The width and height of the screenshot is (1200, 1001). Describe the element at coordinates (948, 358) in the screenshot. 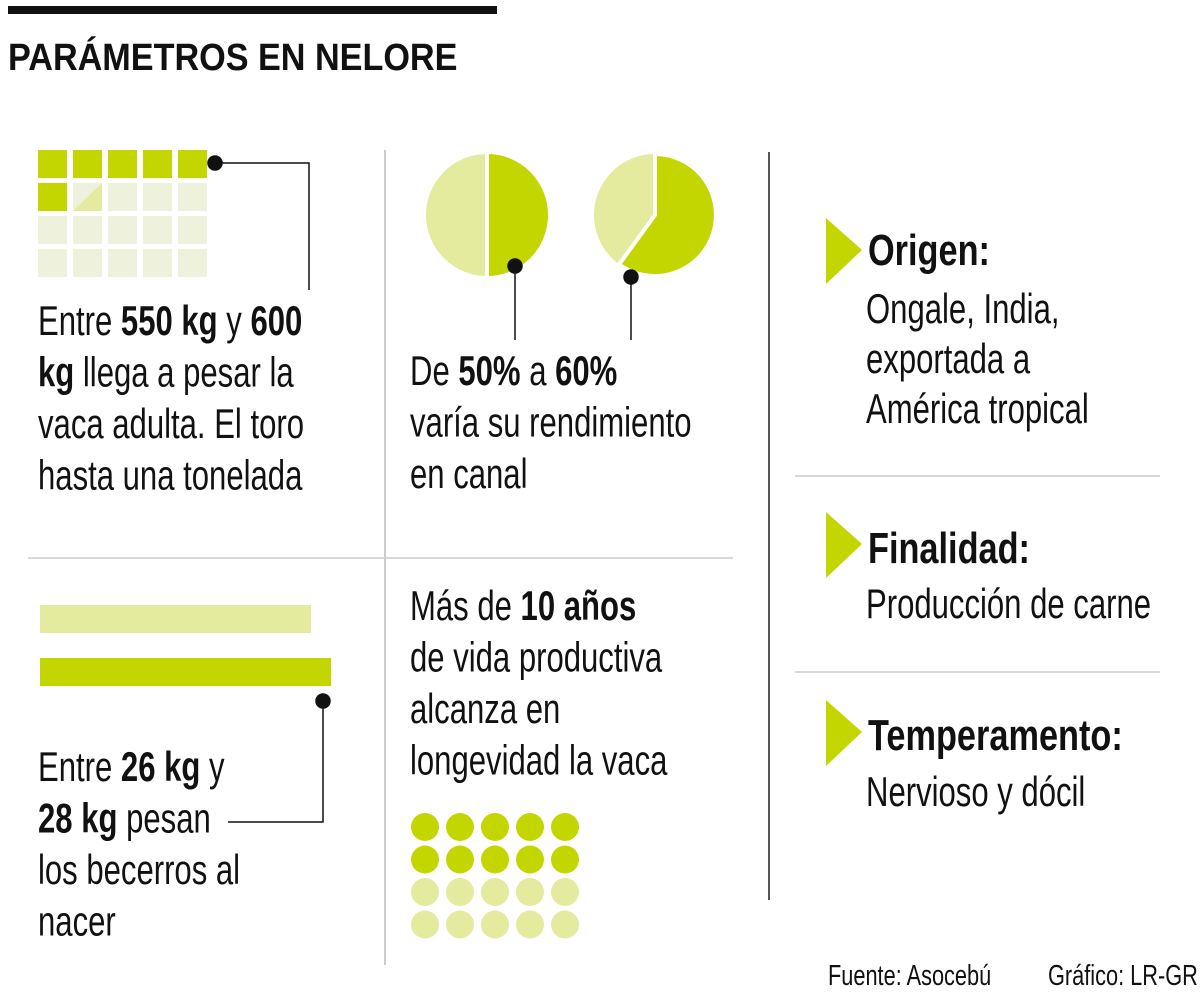

I see `fact-text: exportada a` at that location.